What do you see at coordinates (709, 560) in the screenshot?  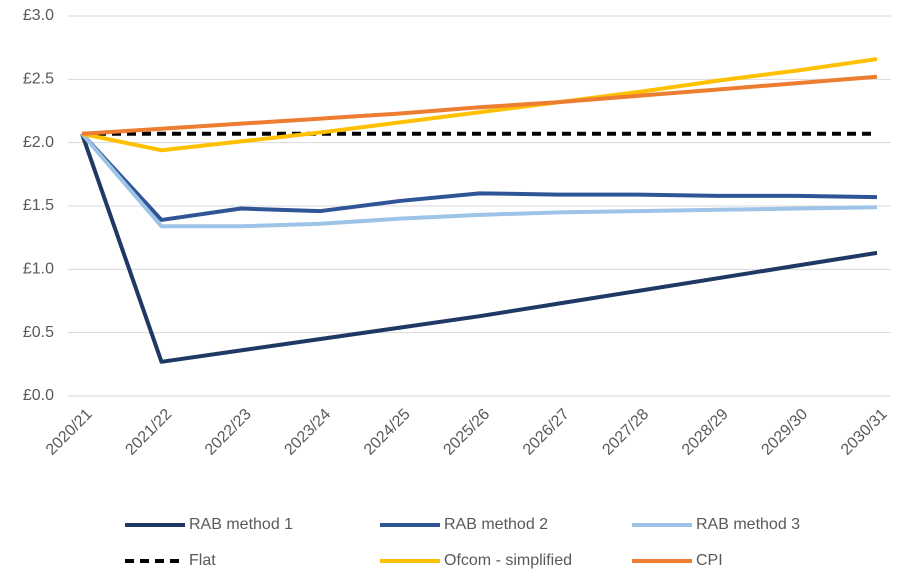 I see `legend-label: CPI` at bounding box center [709, 560].